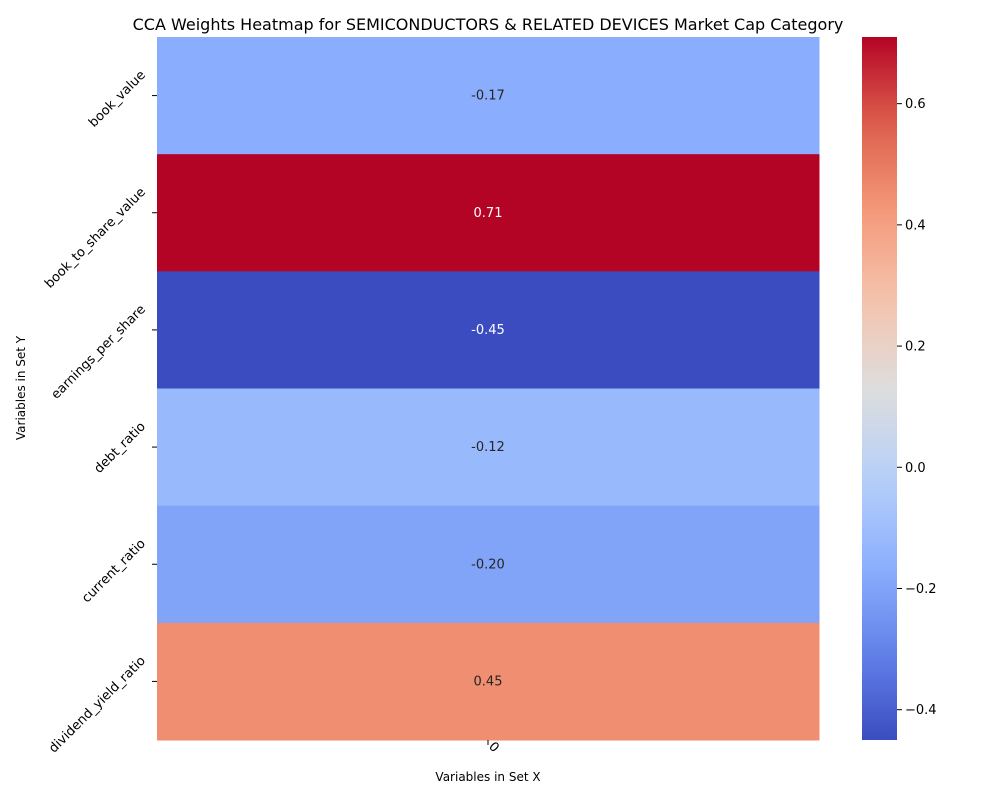 The image size is (1000, 800). Describe the element at coordinates (117, 99) in the screenshot. I see `y-tick-label: book_value` at that location.